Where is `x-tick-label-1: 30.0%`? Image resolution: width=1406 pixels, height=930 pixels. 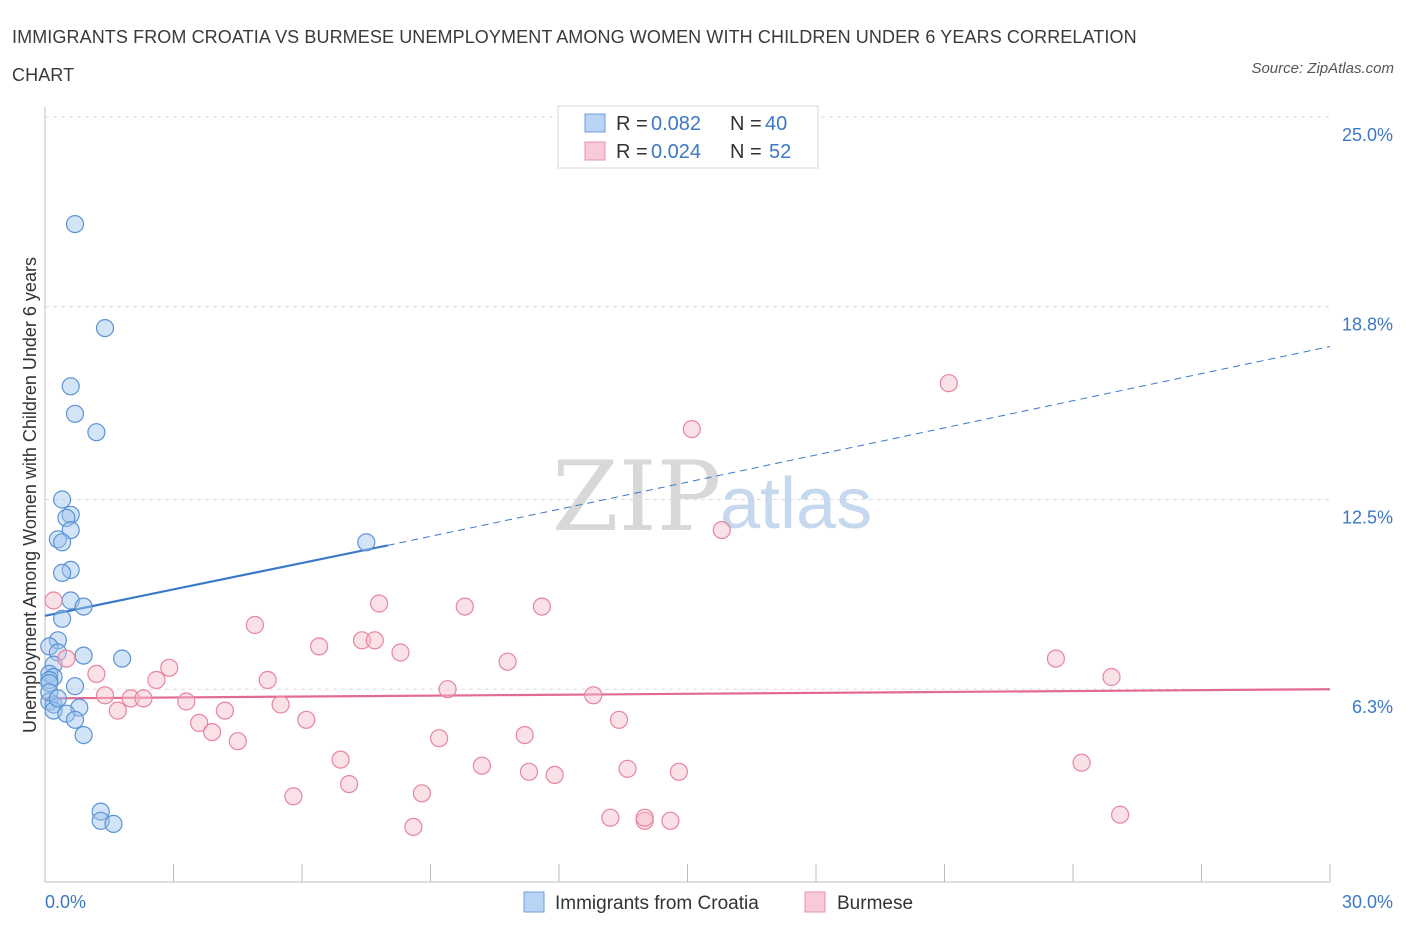
x-tick-label-1: 30.0% is located at coordinates (1367, 902).